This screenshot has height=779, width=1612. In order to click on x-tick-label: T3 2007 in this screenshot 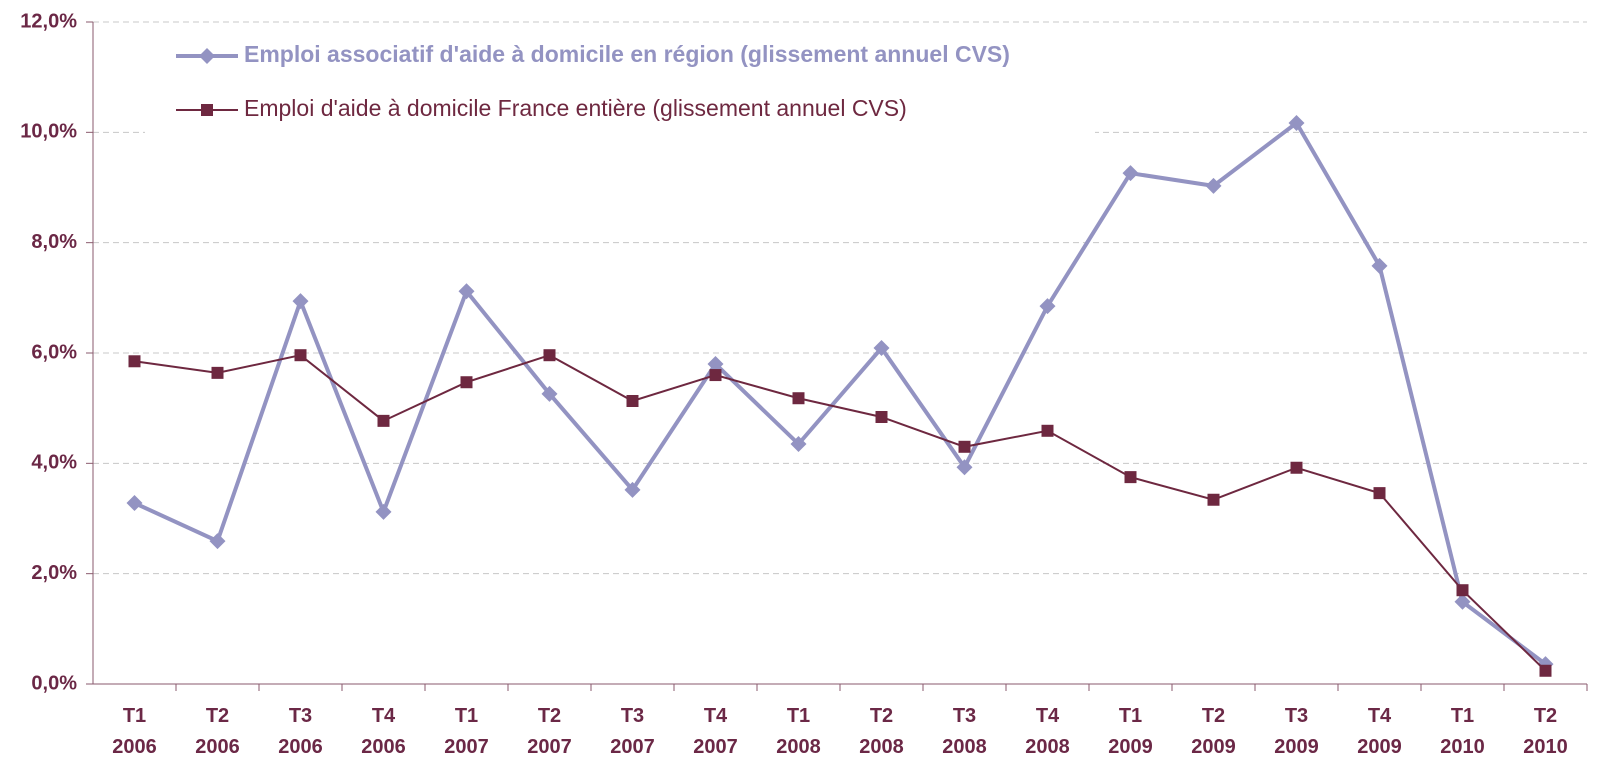, I will do `click(632, 731)`.